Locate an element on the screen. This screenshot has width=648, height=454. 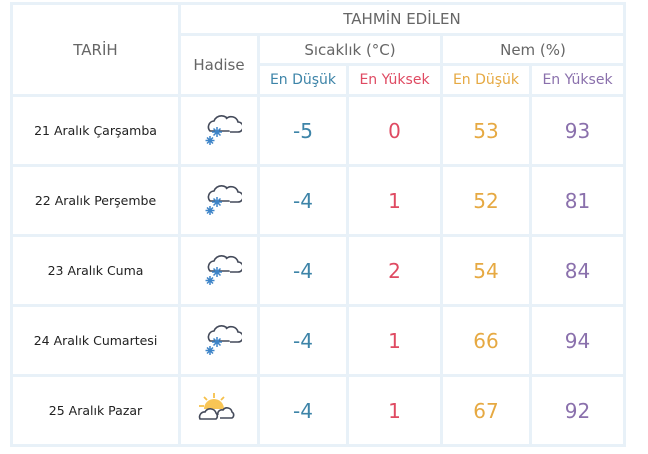
row-hum-max: 92 is located at coordinates (577, 410).